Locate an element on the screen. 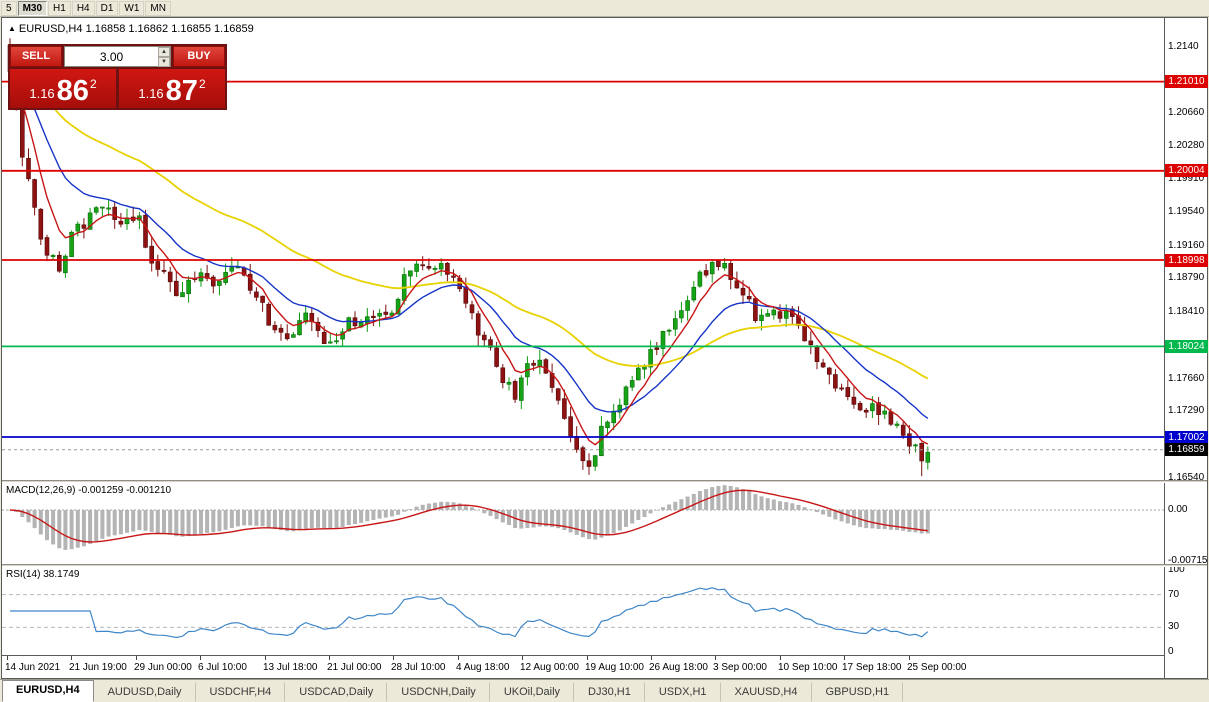  time-axis-label: 17 Sep 18:00 is located at coordinates (872, 667).